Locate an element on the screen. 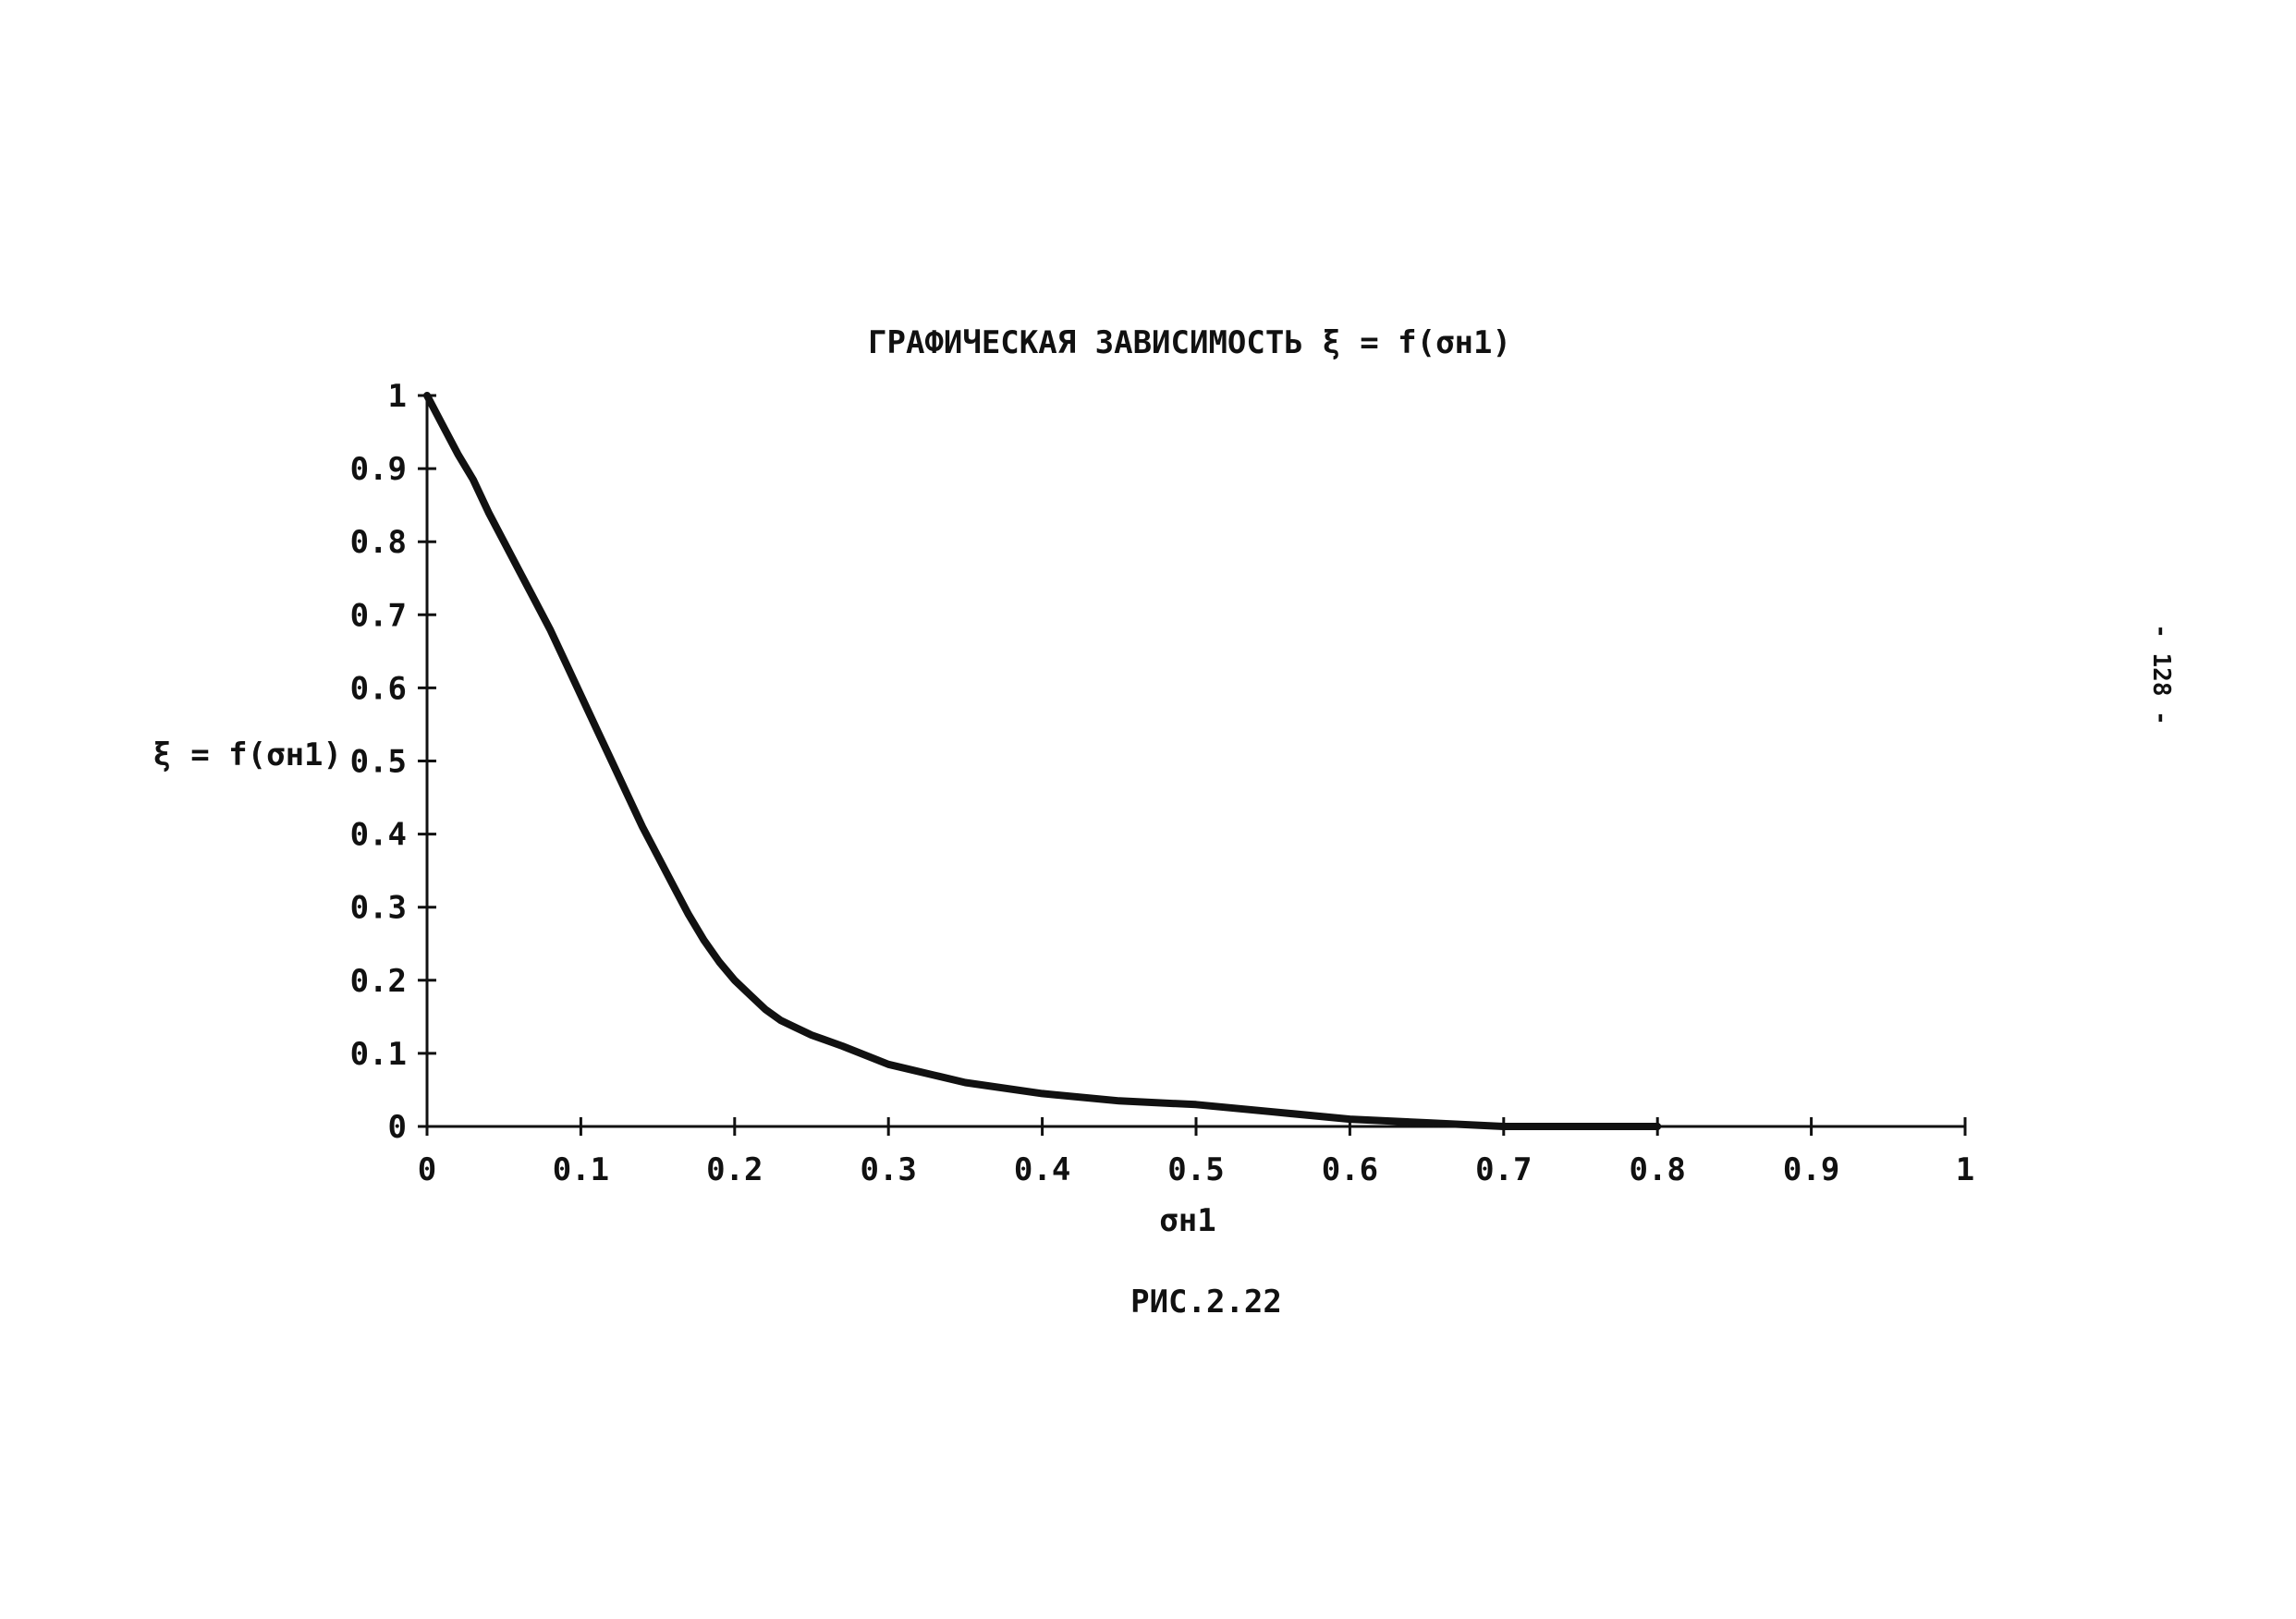 This screenshot has width=2296, height=1619. x-tick-label: 0.3 is located at coordinates (888, 1169).